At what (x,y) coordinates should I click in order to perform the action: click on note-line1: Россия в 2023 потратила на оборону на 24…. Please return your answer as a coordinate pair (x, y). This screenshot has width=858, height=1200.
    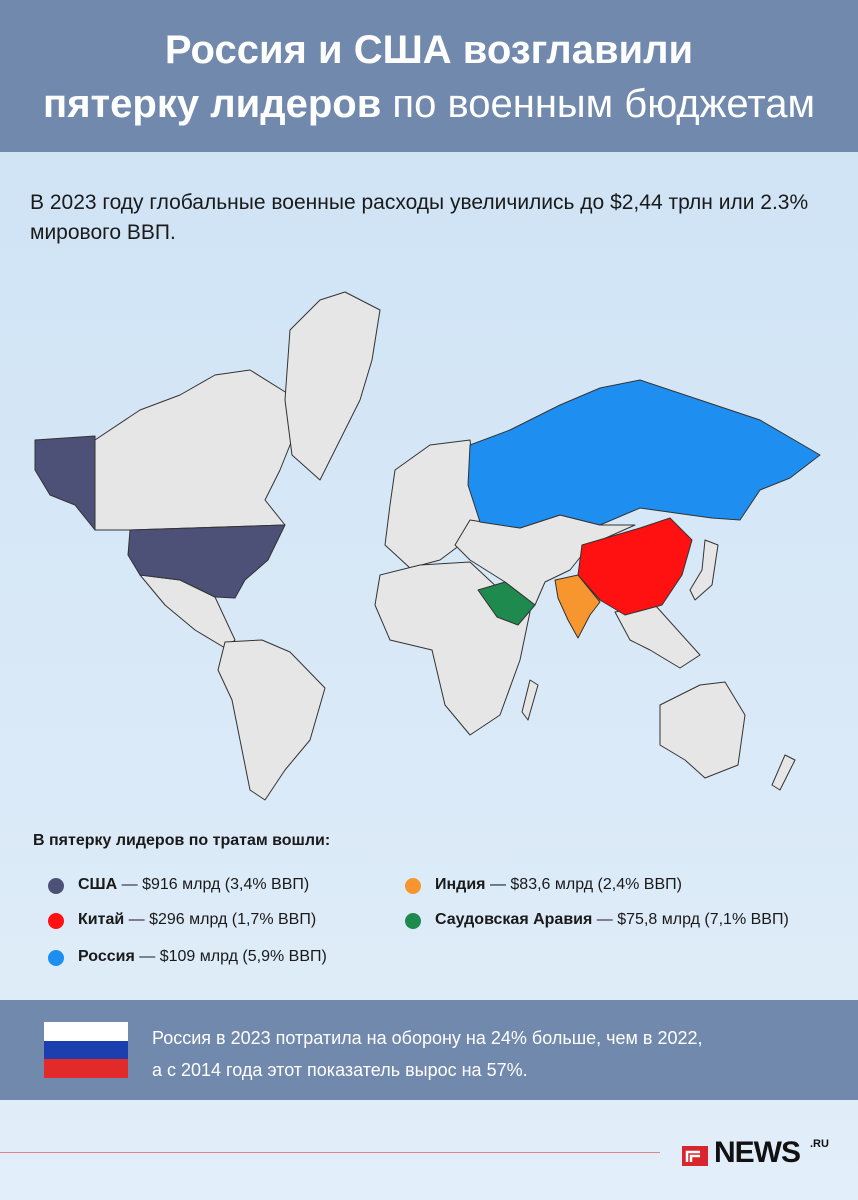
    Looking at the image, I should click on (427, 1038).